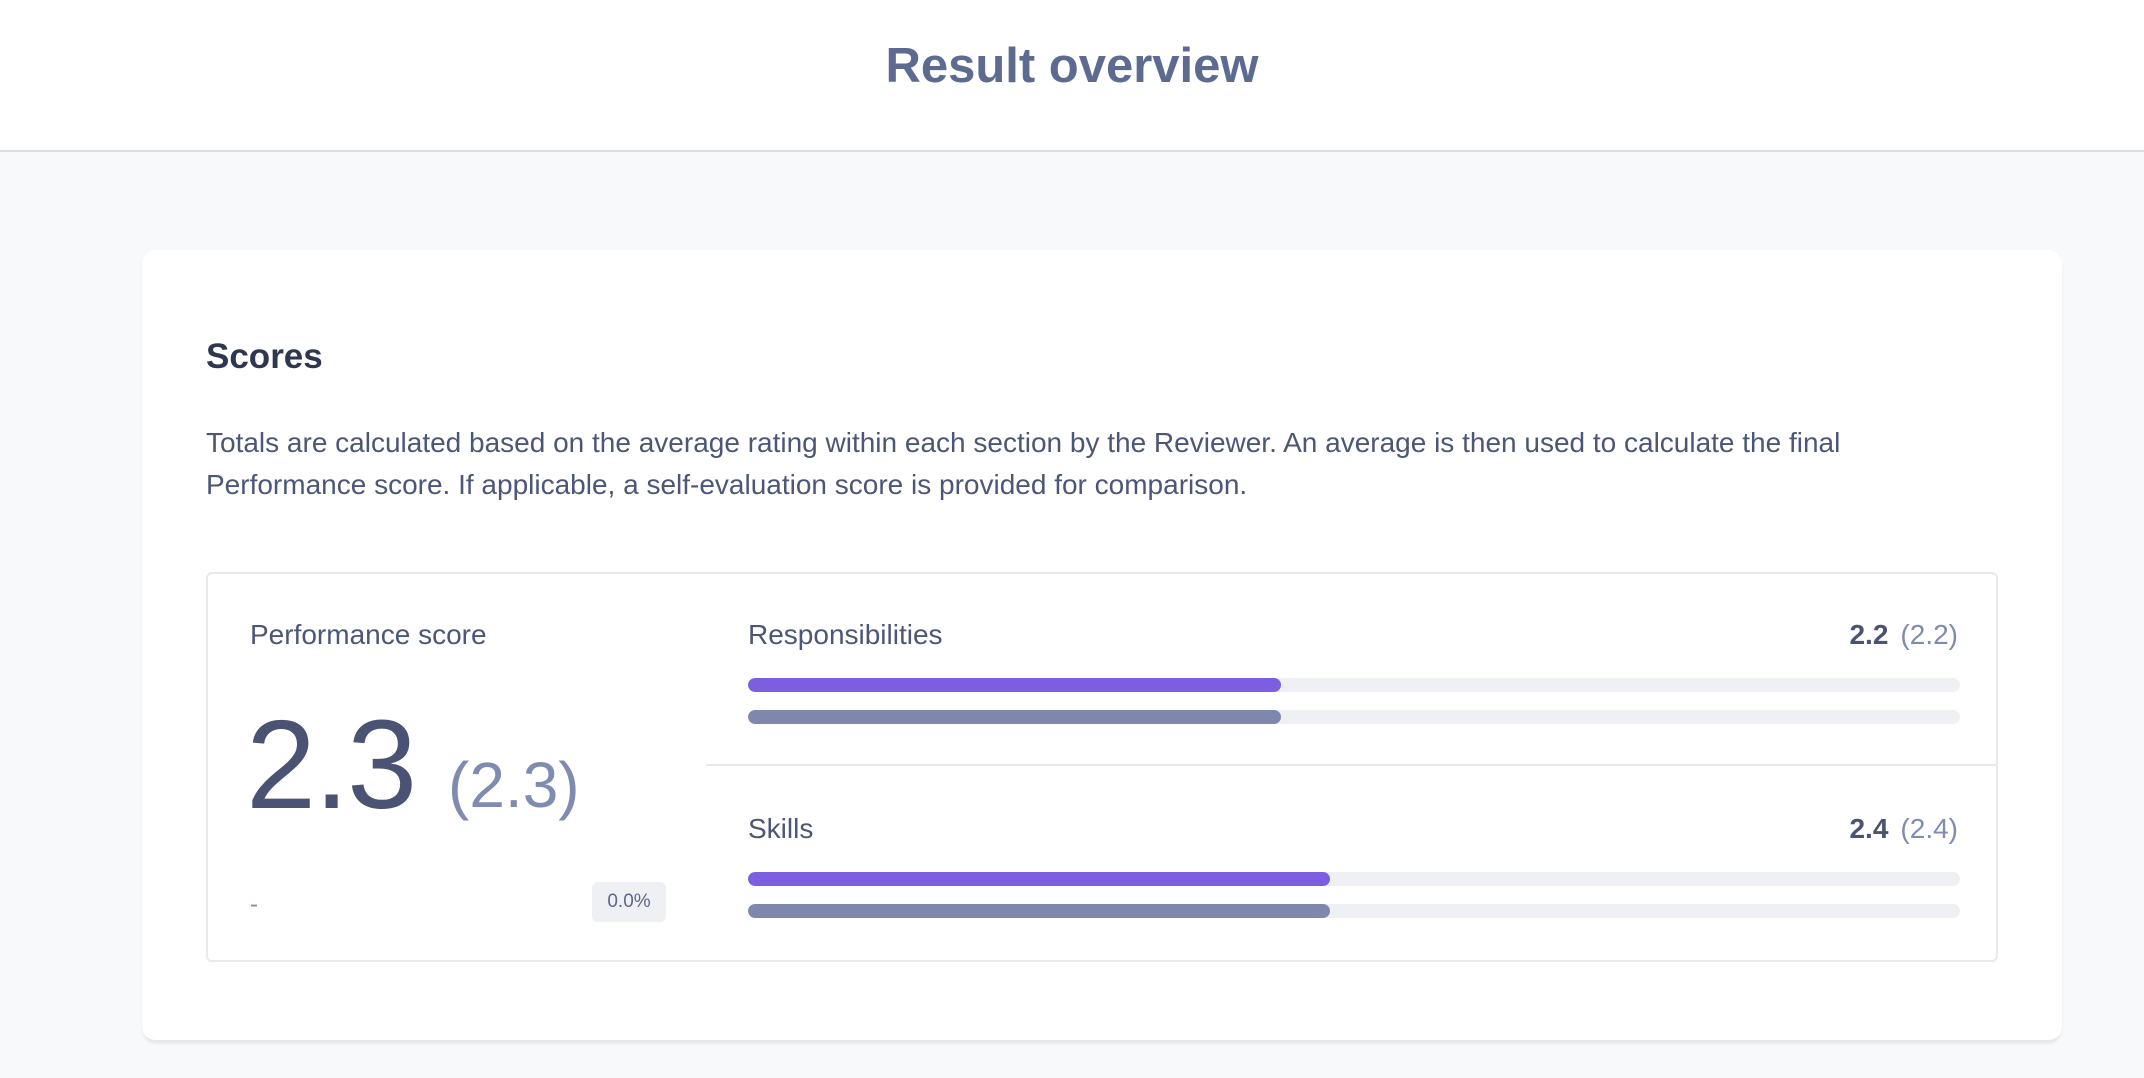 This screenshot has height=1078, width=2144. I want to click on scores-title: Scores, so click(264, 356).